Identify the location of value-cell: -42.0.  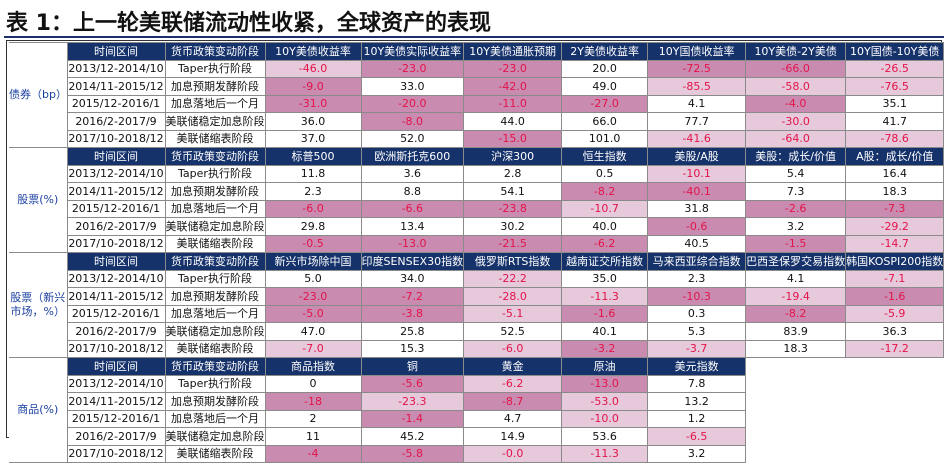
(513, 86).